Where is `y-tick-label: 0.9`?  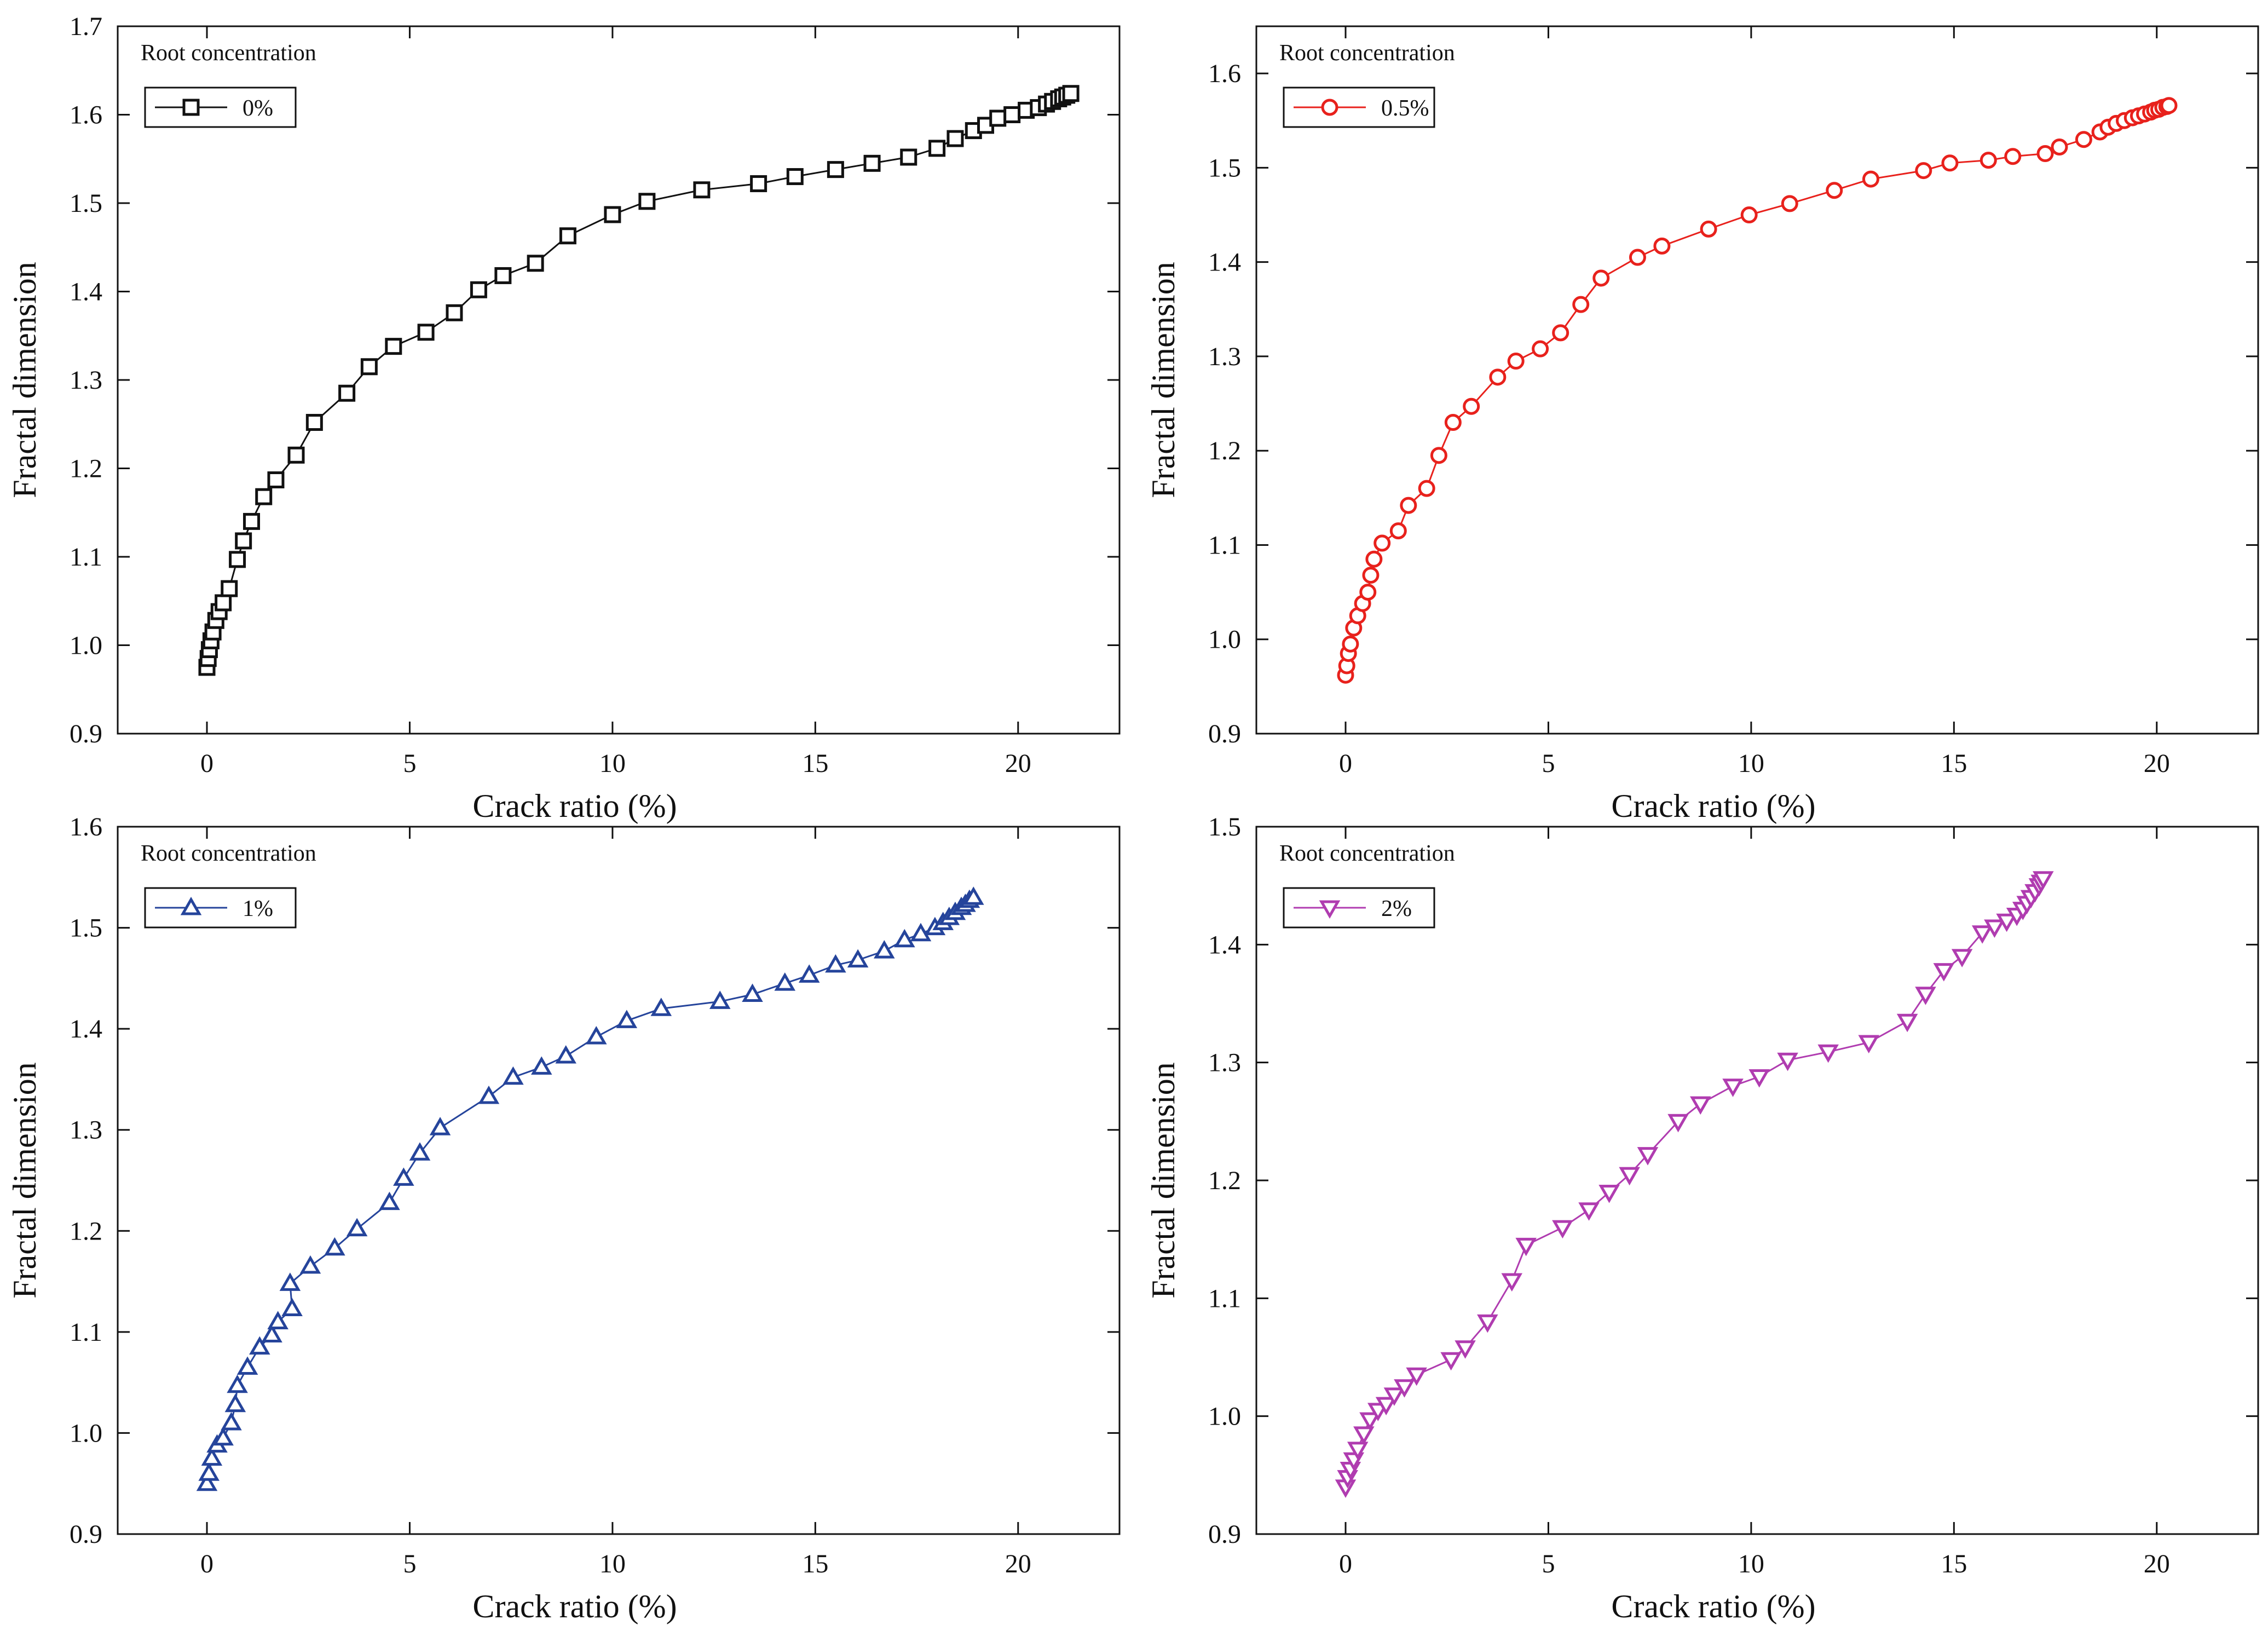
y-tick-label: 0.9 is located at coordinates (86, 733).